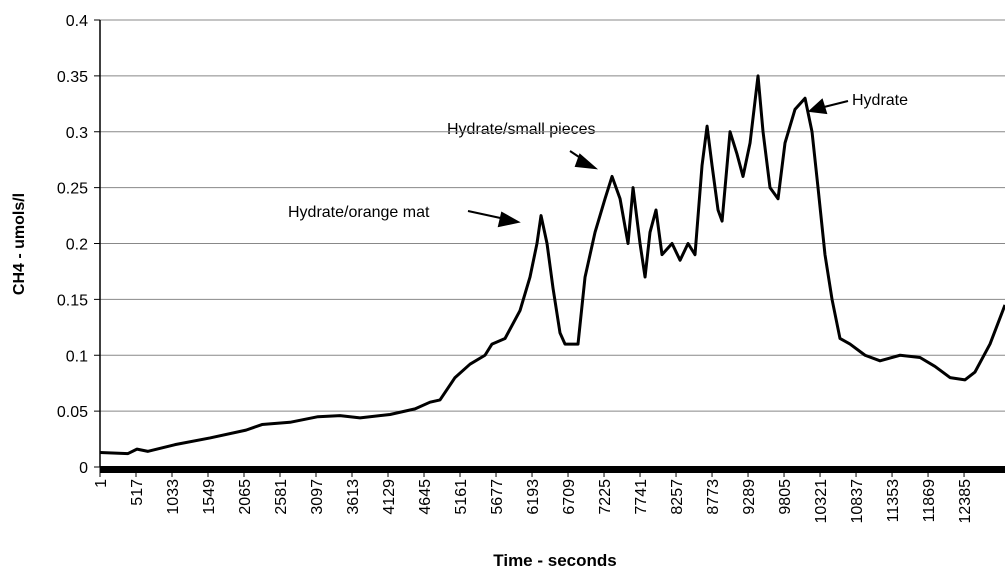 The height and width of the screenshot is (578, 1005). I want to click on x-tick-label: 2581, so click(281, 497).